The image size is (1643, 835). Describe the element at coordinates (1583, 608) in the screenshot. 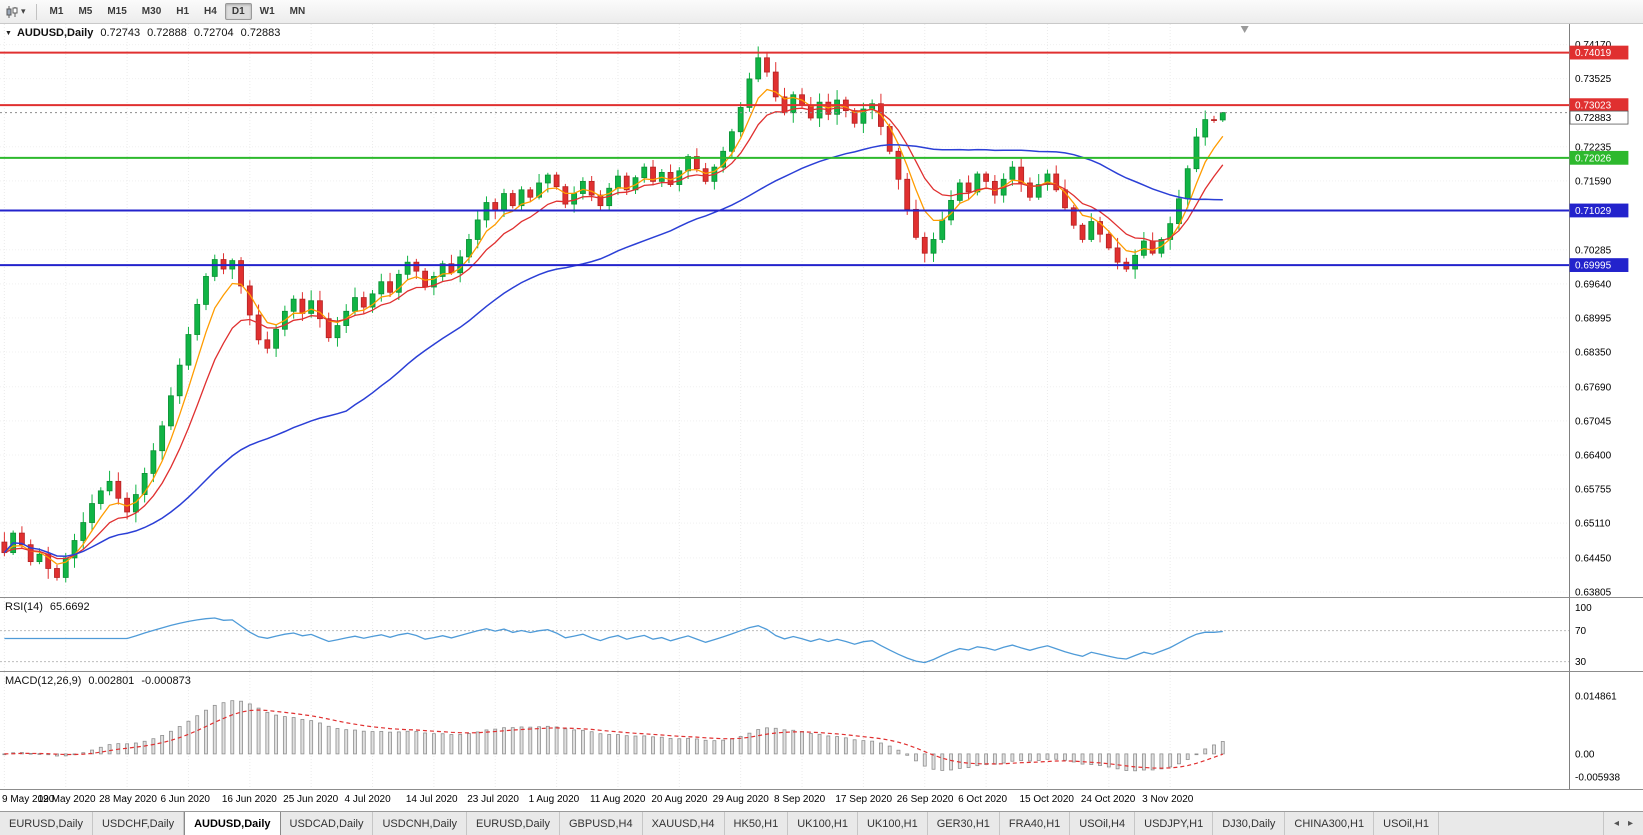

I see `svg-text: 100` at that location.